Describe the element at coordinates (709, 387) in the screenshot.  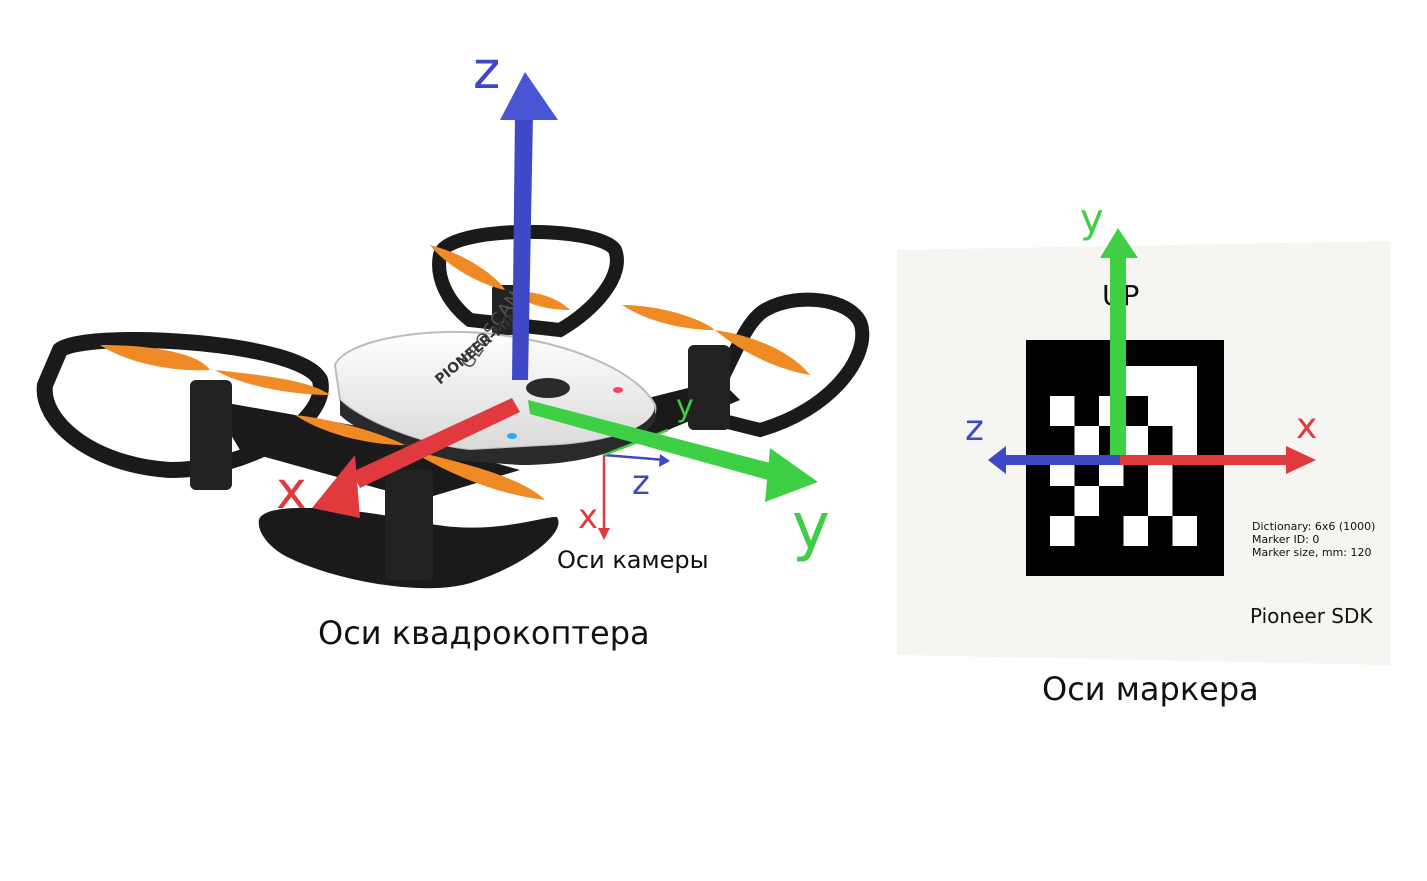
I see `motor-right` at that location.